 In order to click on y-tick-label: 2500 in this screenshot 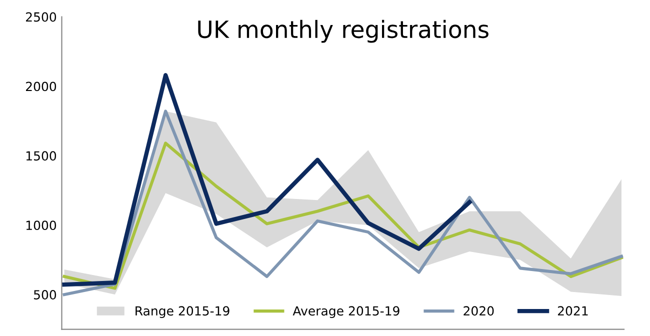, I will do `click(41, 17)`.